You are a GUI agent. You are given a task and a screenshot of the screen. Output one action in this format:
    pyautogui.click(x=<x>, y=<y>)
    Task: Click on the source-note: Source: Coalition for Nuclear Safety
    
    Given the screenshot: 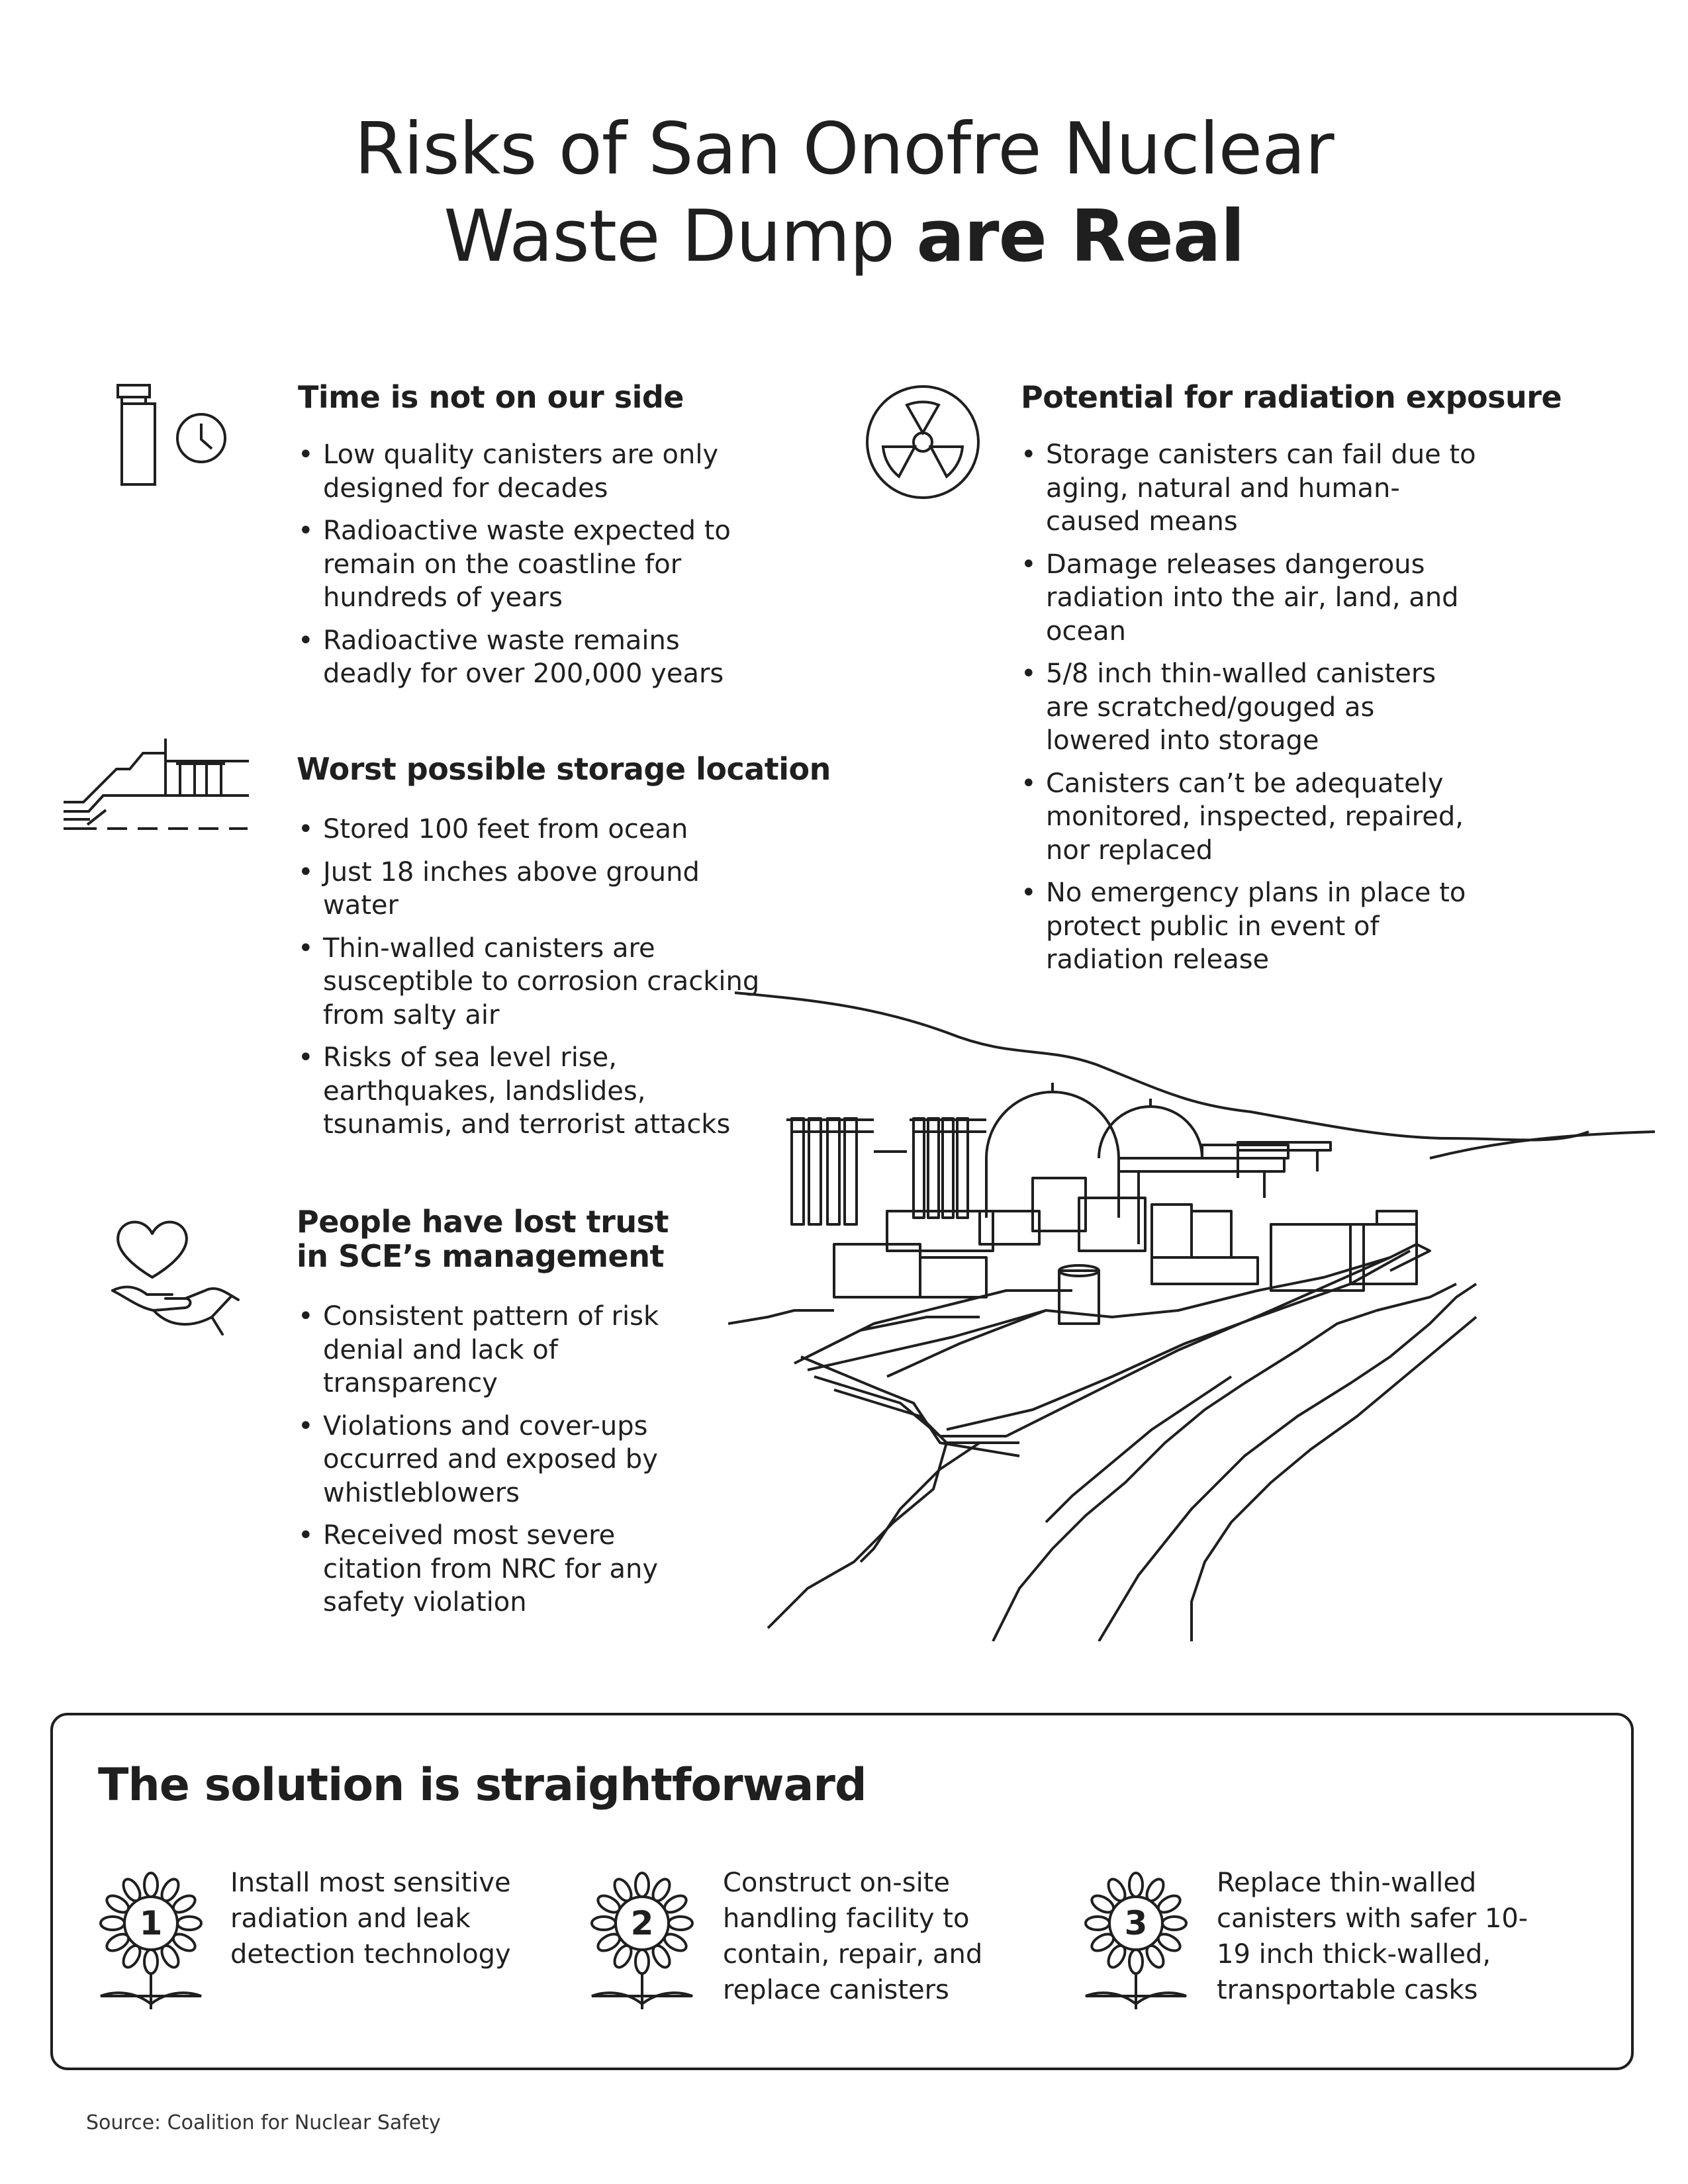 What is the action you would take?
    pyautogui.click(x=263, y=2122)
    